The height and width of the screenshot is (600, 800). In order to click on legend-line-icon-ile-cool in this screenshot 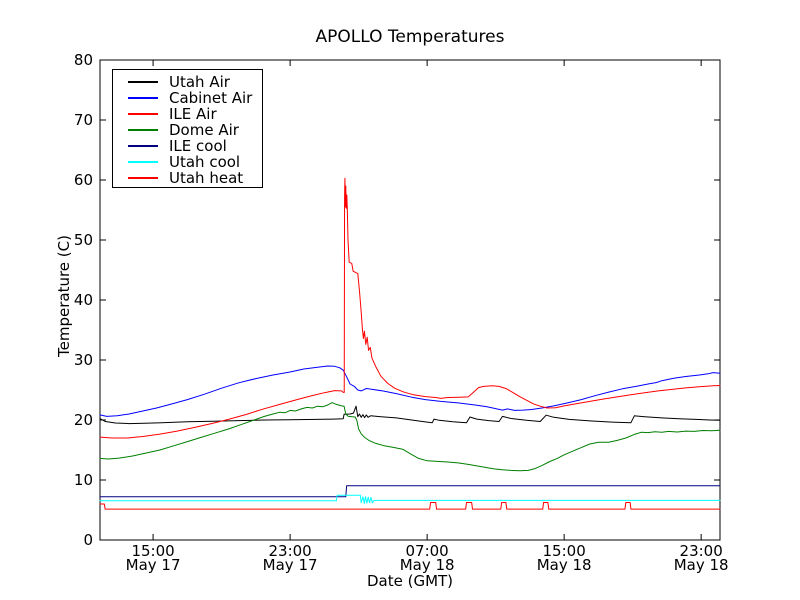, I will do `click(143, 146)`.